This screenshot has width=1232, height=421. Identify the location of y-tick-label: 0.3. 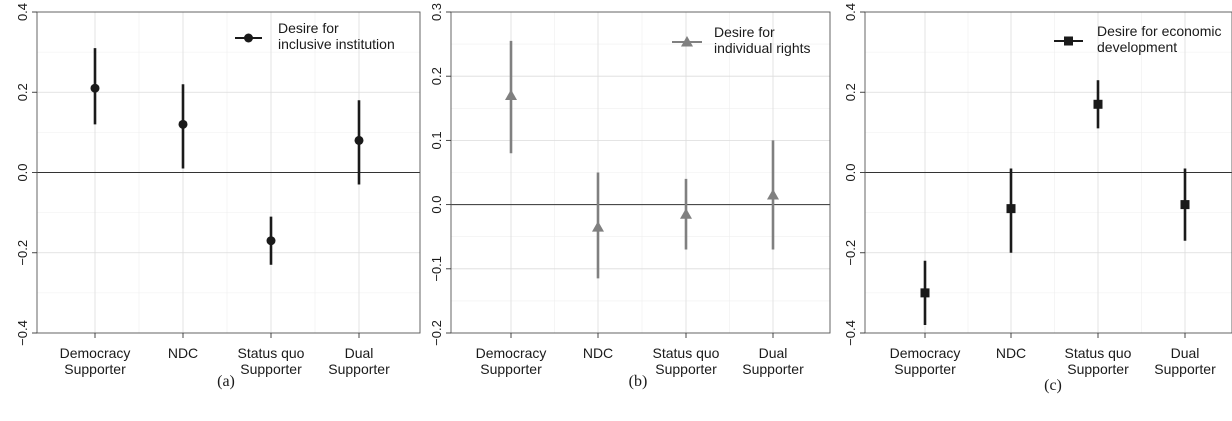
(436, 12).